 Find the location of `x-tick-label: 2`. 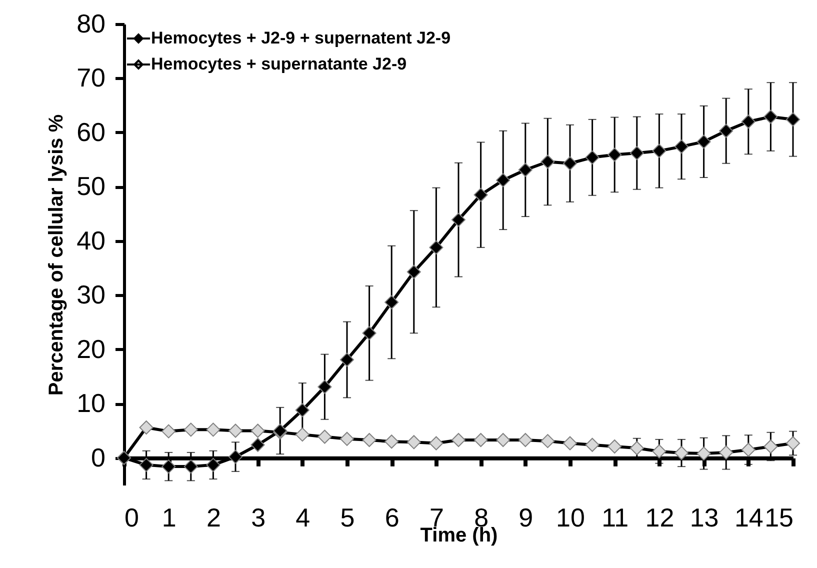

x-tick-label: 2 is located at coordinates (213, 517).